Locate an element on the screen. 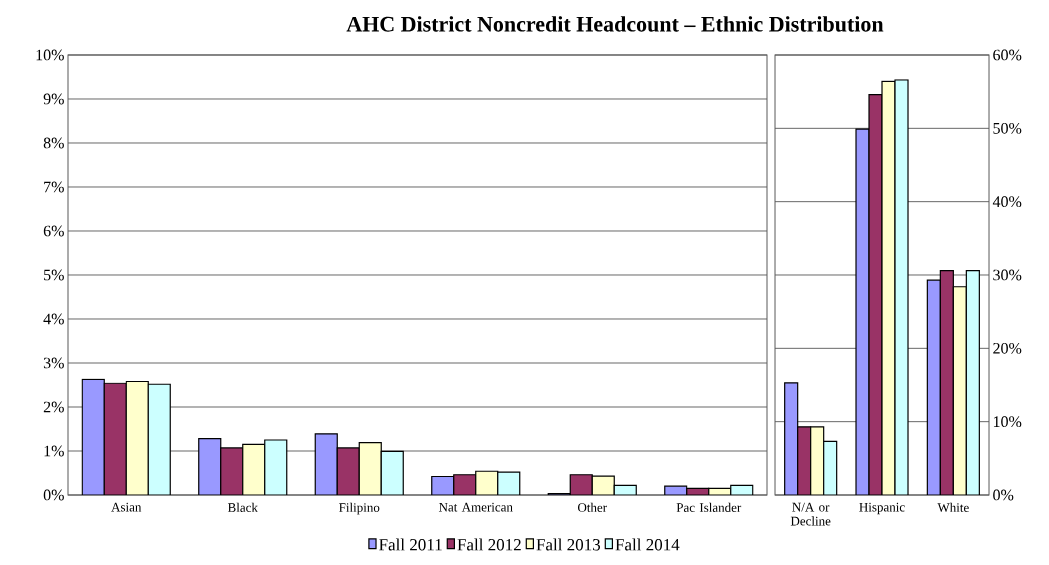 The width and height of the screenshot is (1049, 565). x-tick-label: Asian is located at coordinates (126, 507).